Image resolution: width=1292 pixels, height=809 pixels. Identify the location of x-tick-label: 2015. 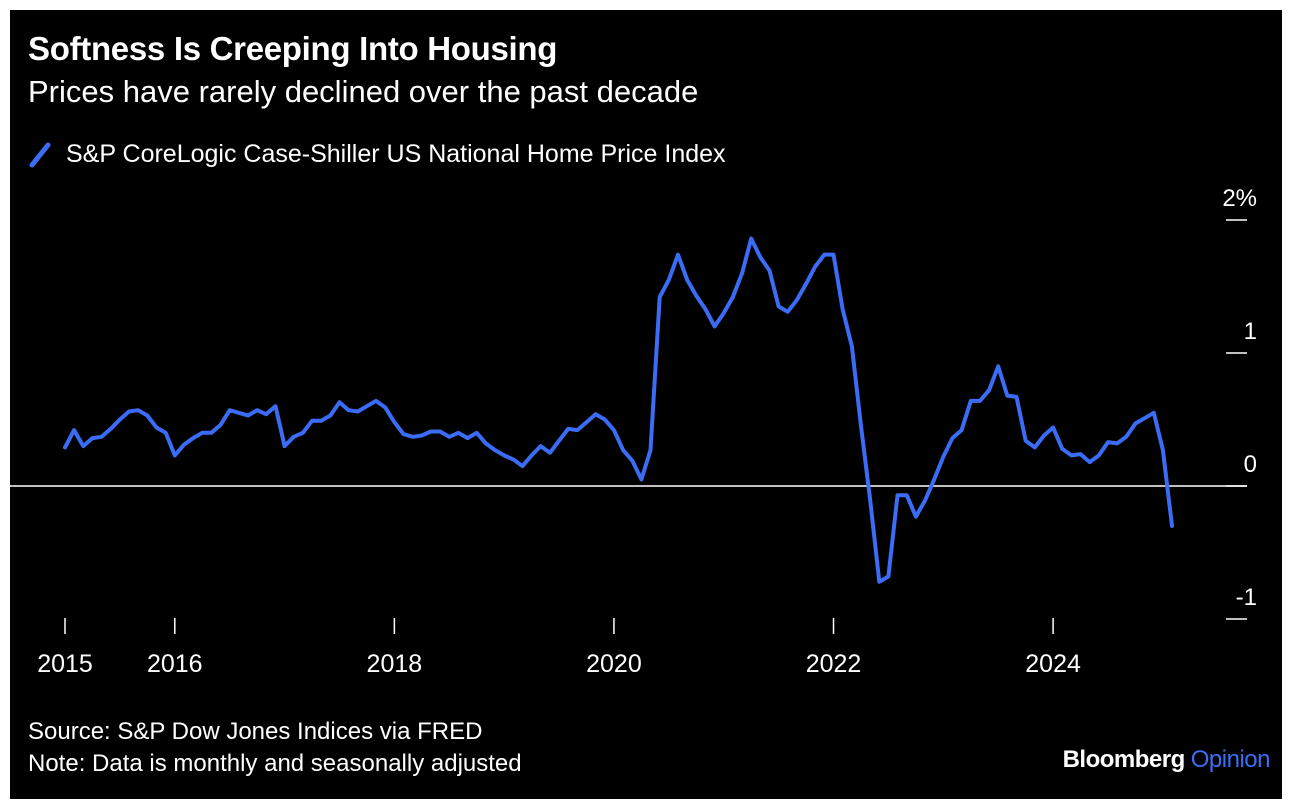
(65, 664).